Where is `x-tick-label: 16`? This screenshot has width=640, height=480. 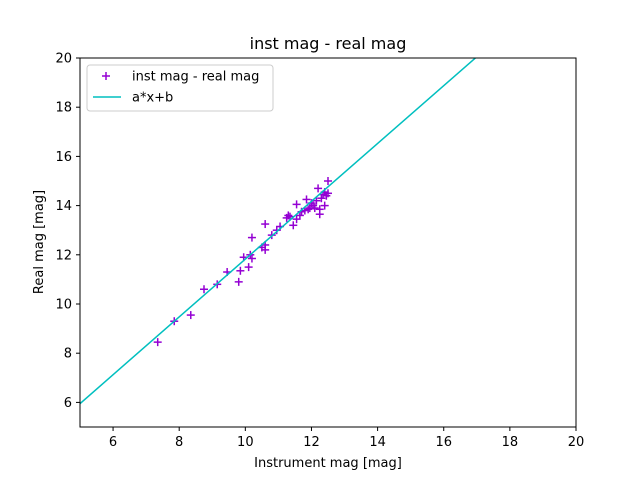
x-tick-label: 16 is located at coordinates (443, 442).